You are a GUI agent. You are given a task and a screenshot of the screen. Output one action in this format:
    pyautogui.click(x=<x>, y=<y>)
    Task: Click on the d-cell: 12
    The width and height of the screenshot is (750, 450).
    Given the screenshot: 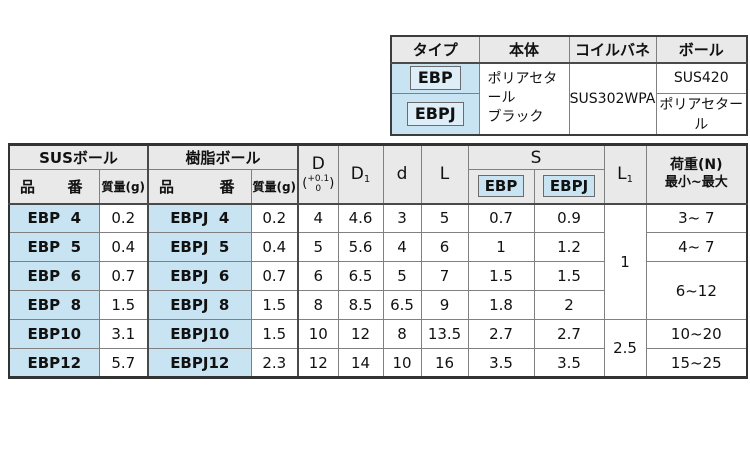 What is the action you would take?
    pyautogui.click(x=318, y=363)
    